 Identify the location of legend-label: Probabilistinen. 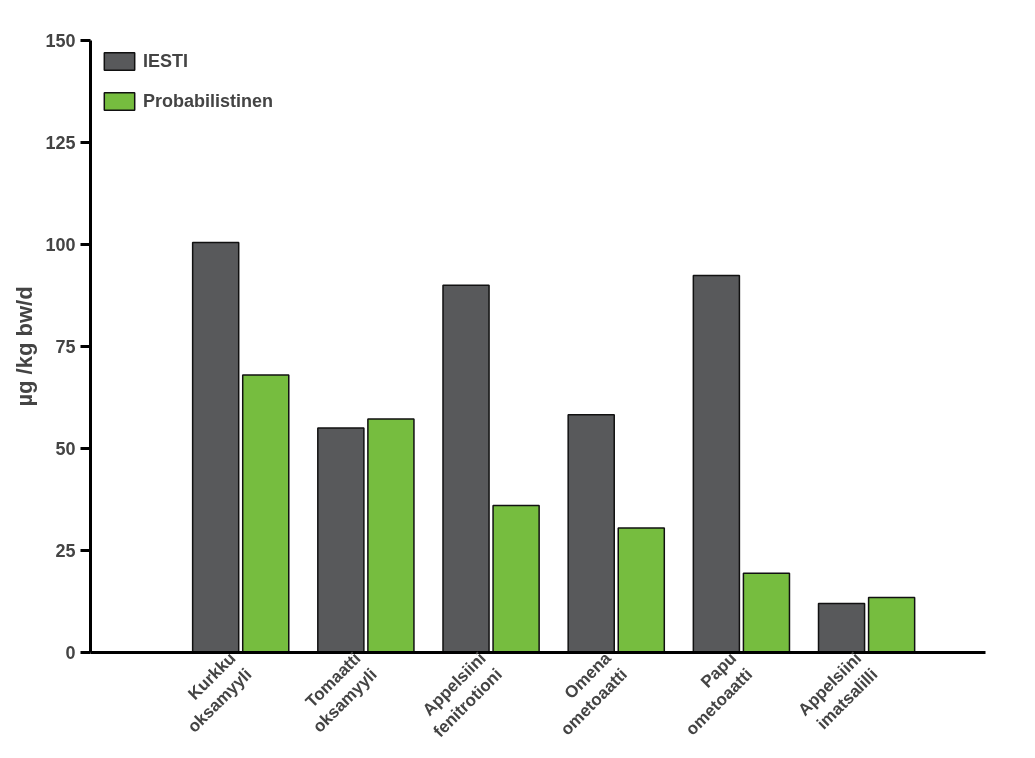
(208, 101).